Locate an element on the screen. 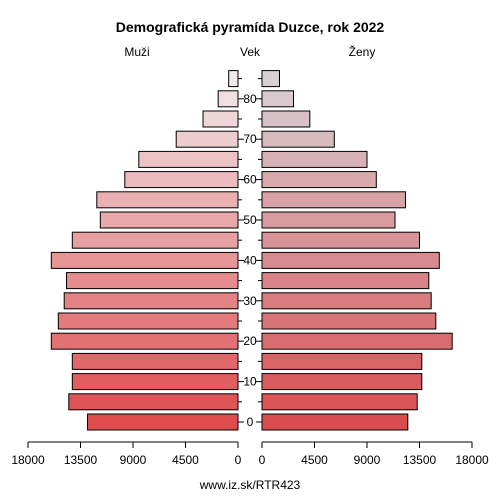 The width and height of the screenshot is (500, 500). female-bar-85+ is located at coordinates (270, 79).